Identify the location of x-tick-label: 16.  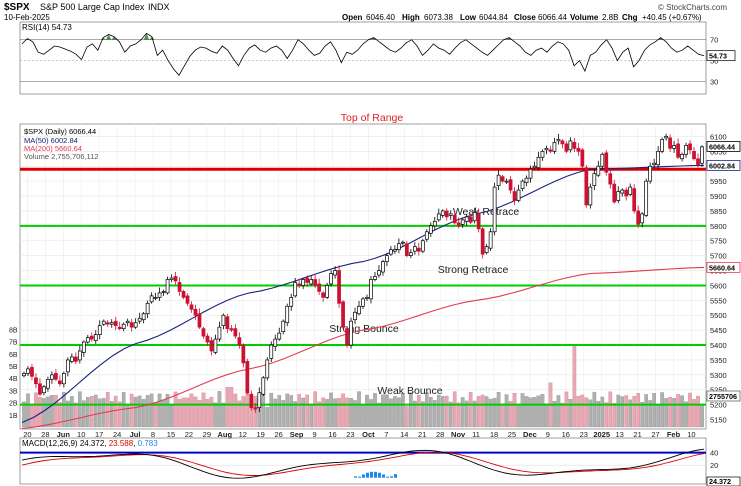
(566, 434).